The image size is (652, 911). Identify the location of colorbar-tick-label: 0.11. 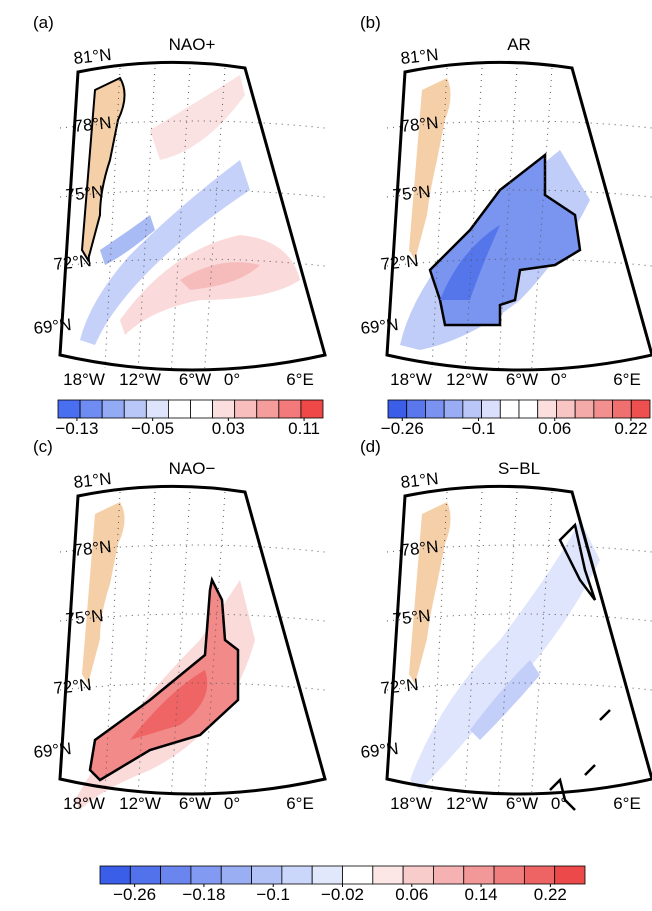
(304, 428).